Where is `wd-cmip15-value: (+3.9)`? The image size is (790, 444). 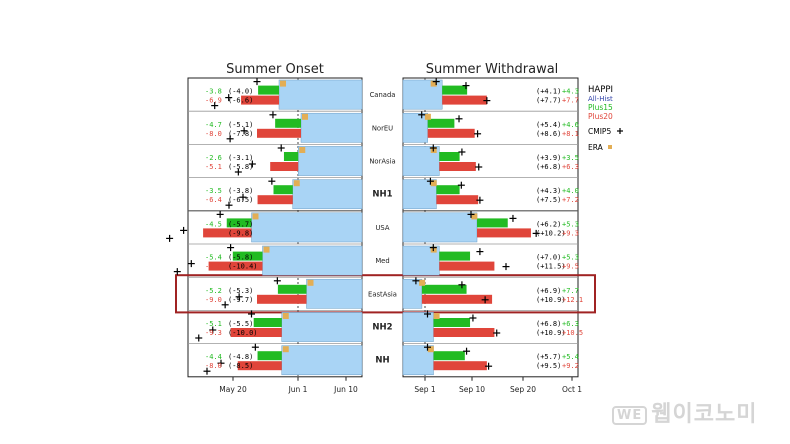 wd-cmip15-value: (+3.9) is located at coordinates (548, 158).